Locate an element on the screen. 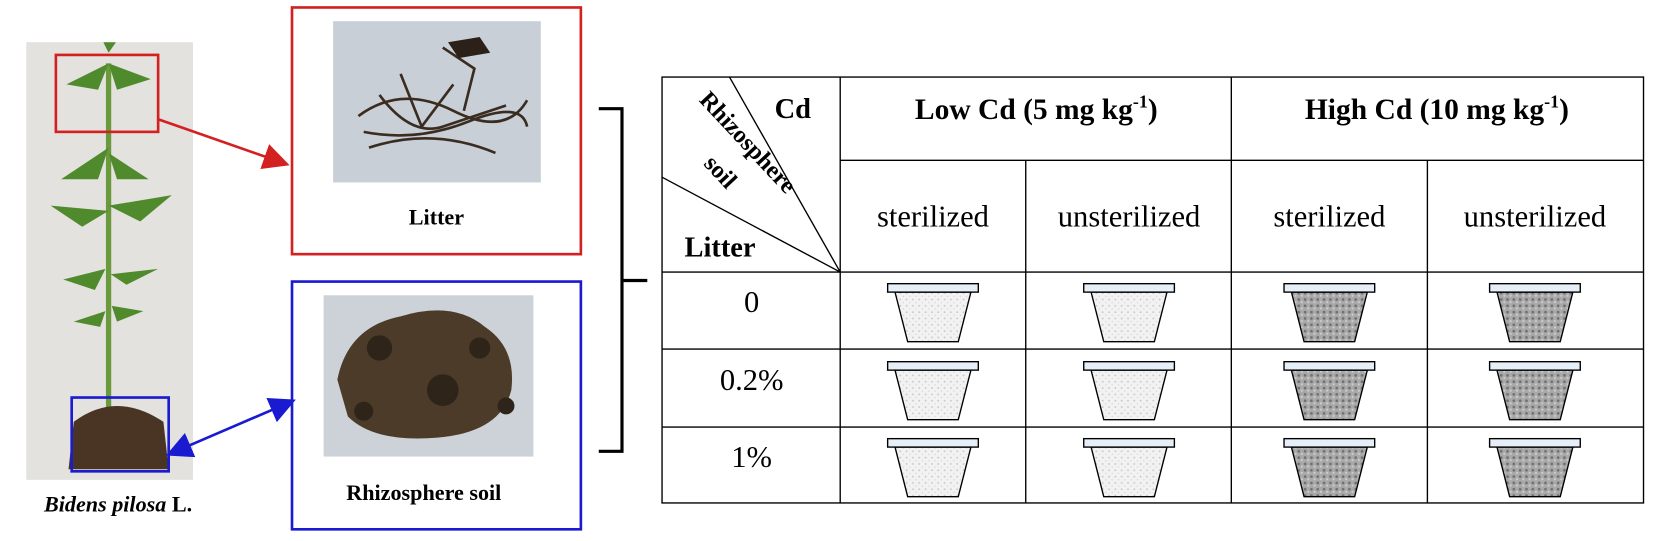  row-label: 0.2% is located at coordinates (752, 380).